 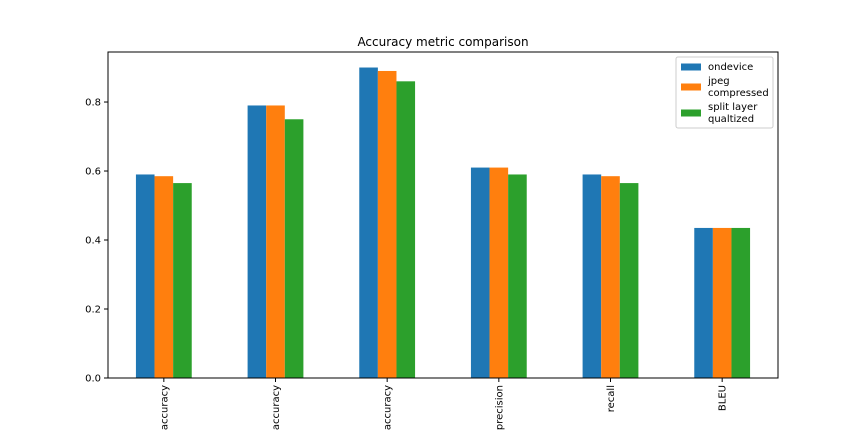 I want to click on y-tick-label: 0.2, so click(x=93, y=310).